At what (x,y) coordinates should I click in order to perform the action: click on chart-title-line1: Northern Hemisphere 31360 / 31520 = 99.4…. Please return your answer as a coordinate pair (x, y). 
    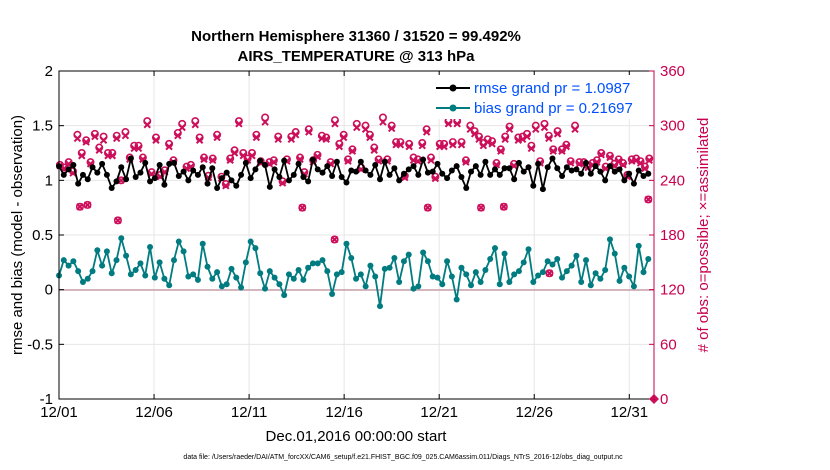
    Looking at the image, I should click on (356, 36).